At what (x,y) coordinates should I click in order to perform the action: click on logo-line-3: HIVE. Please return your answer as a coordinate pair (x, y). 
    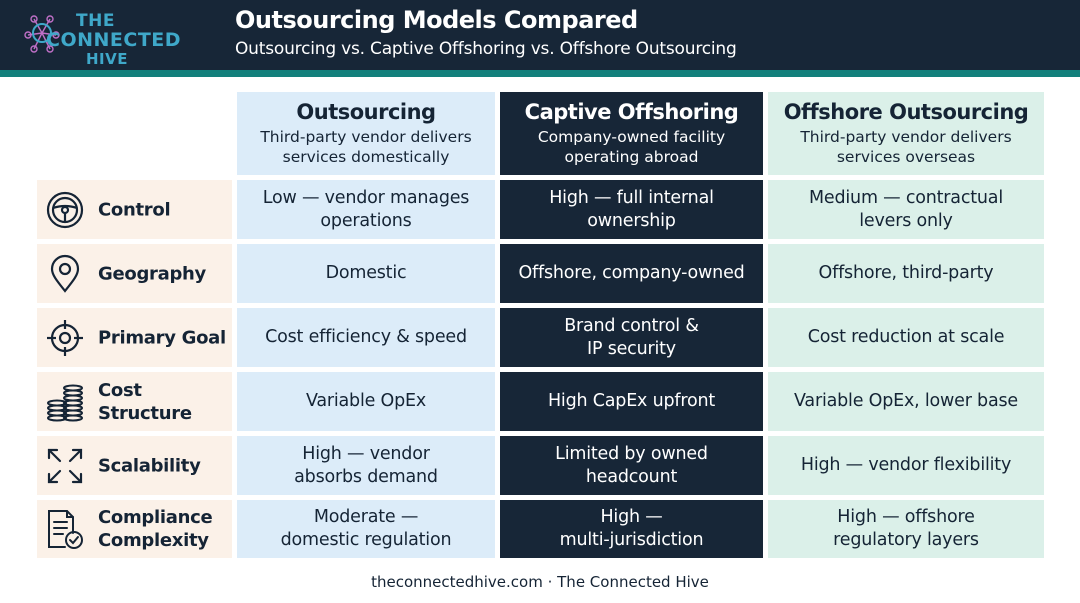
    Looking at the image, I should click on (107, 59).